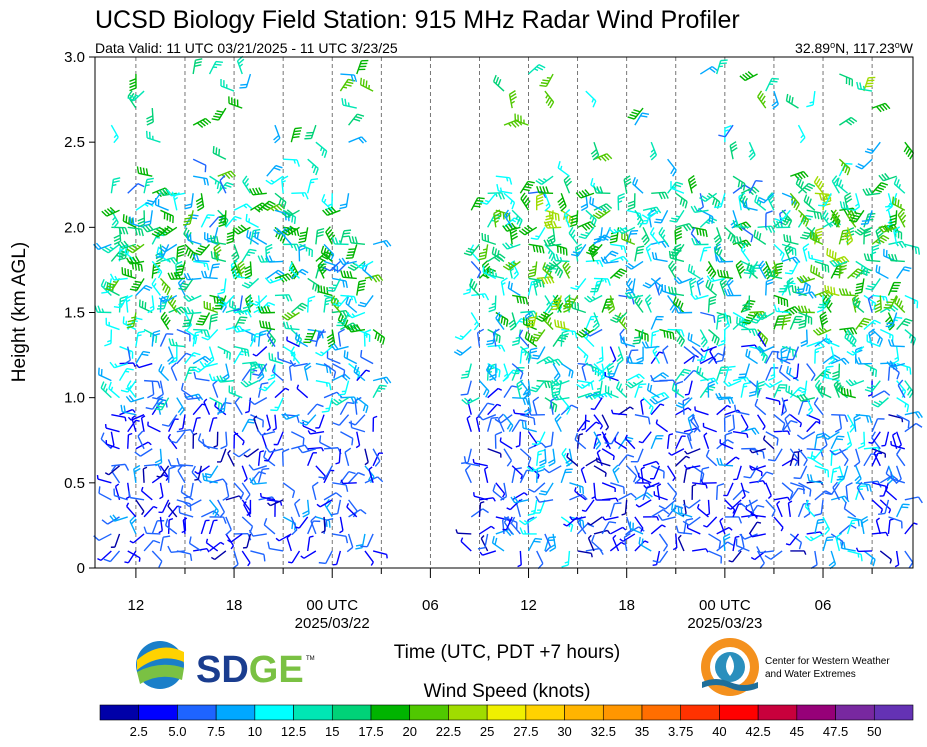  I want to click on colorbar-label: 3.75, so click(680, 731).